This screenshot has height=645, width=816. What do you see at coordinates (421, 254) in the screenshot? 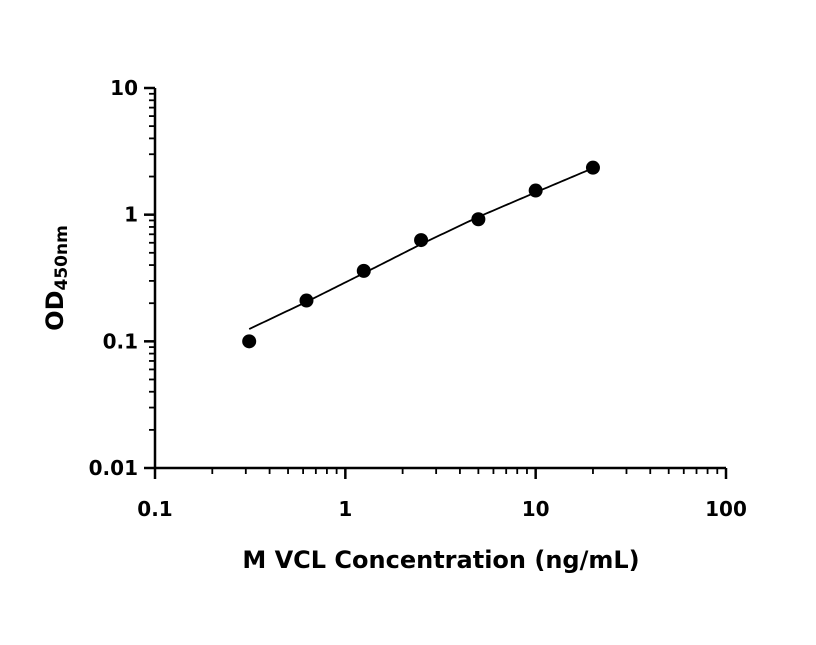
I see `data-points` at bounding box center [421, 254].